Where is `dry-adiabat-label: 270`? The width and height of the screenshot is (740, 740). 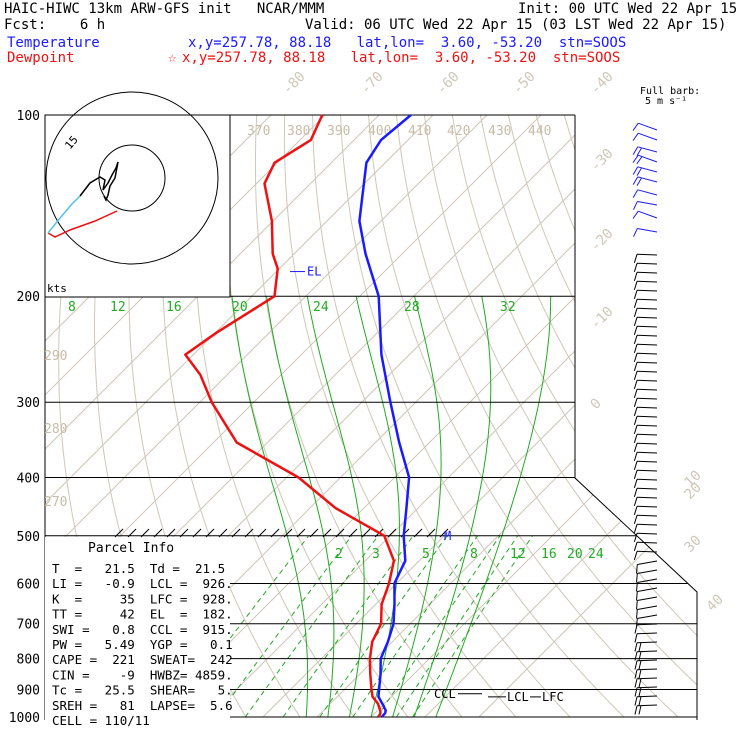 dry-adiabat-label: 270 is located at coordinates (55, 502).